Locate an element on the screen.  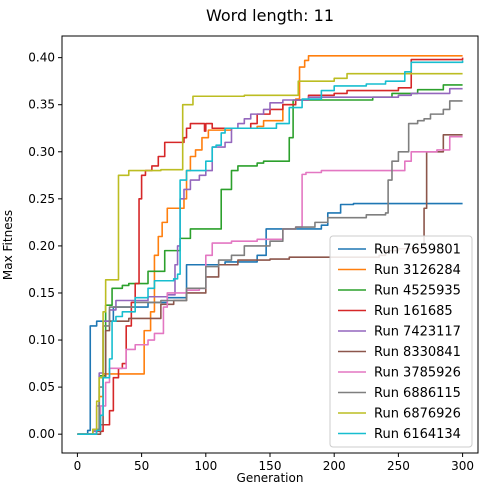
x-tick-label: 100 is located at coordinates (205, 466).